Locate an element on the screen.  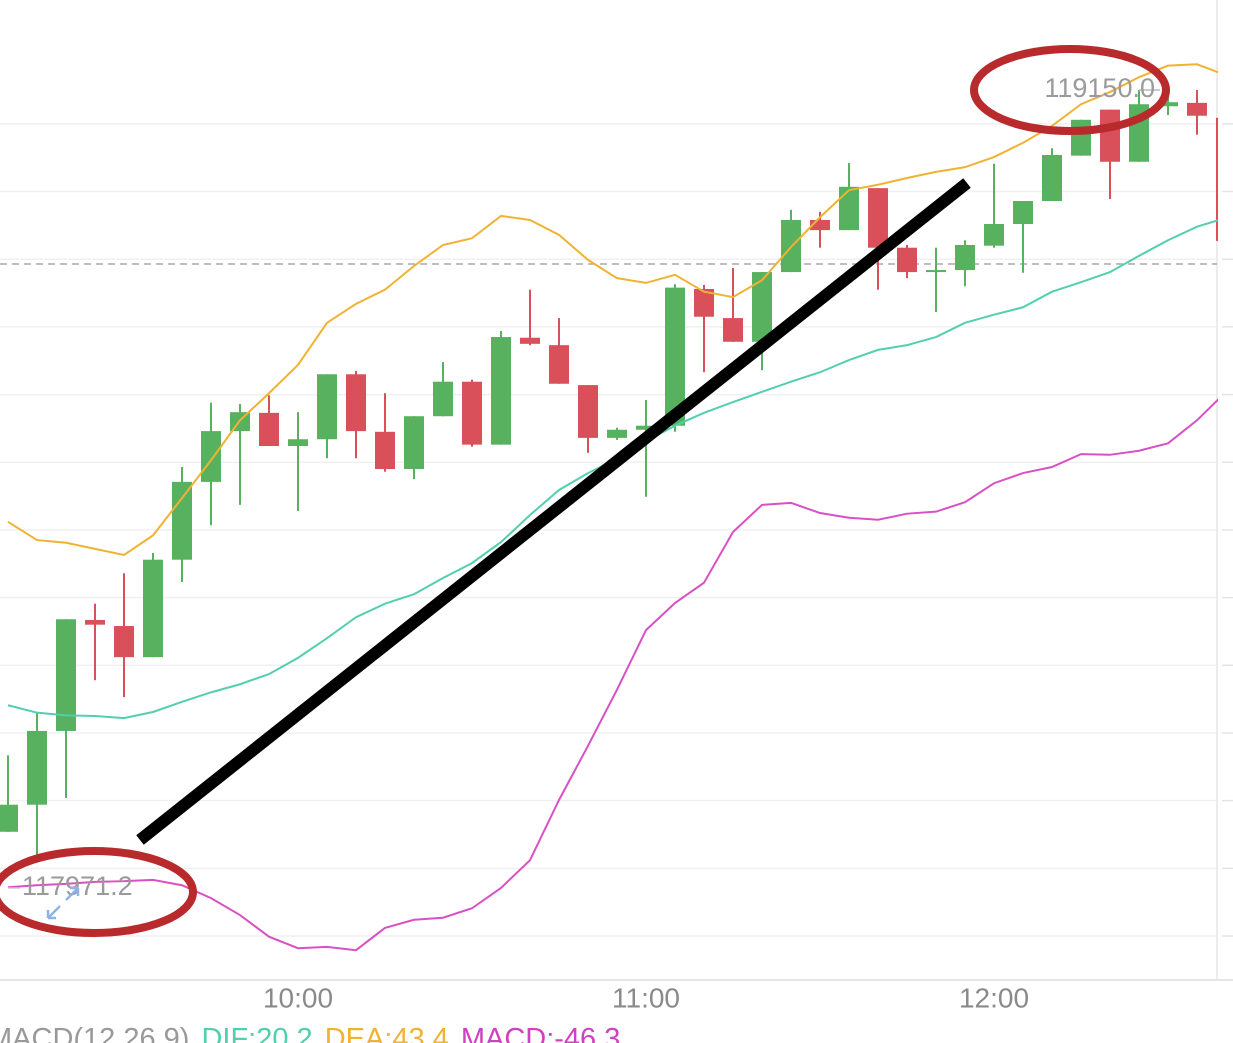
indicator-legend: MACD(12,26,9) DIF:20.2 DEA:43.4 MACD:-46.3 is located at coordinates (310, 1033).